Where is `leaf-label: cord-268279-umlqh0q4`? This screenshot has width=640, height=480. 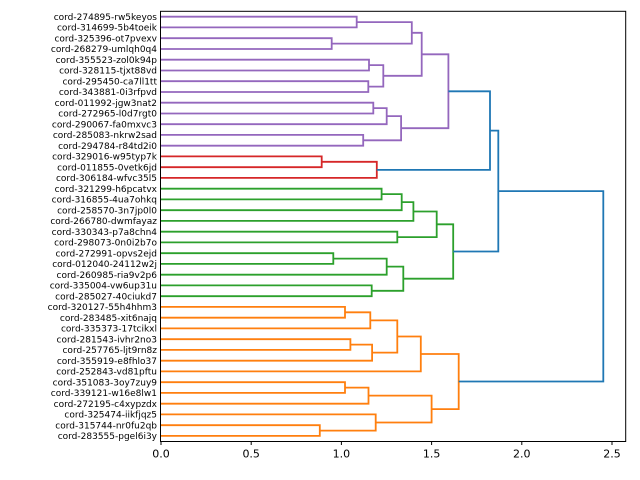 leaf-label: cord-268279-umlqh0q4 is located at coordinates (104, 50).